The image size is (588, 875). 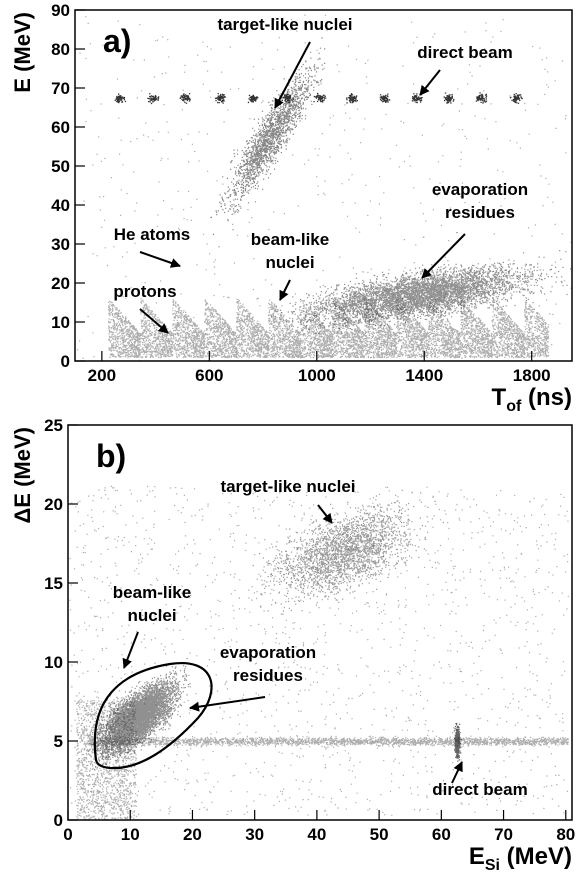 What do you see at coordinates (499, 397) in the screenshot?
I see `x-axis-title-part: T` at bounding box center [499, 397].